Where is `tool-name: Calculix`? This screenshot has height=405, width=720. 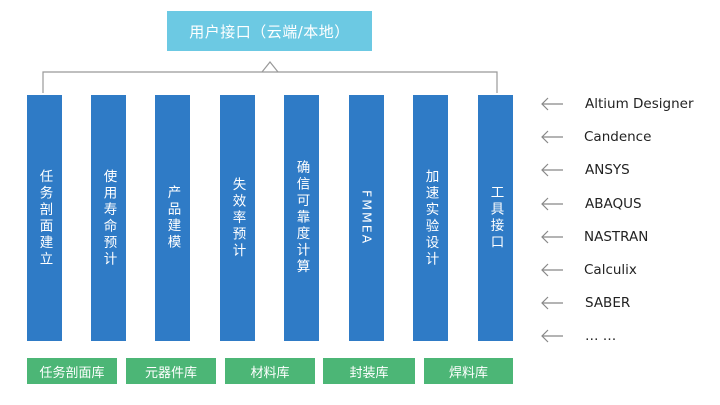
tool-name: Calculix is located at coordinates (610, 270).